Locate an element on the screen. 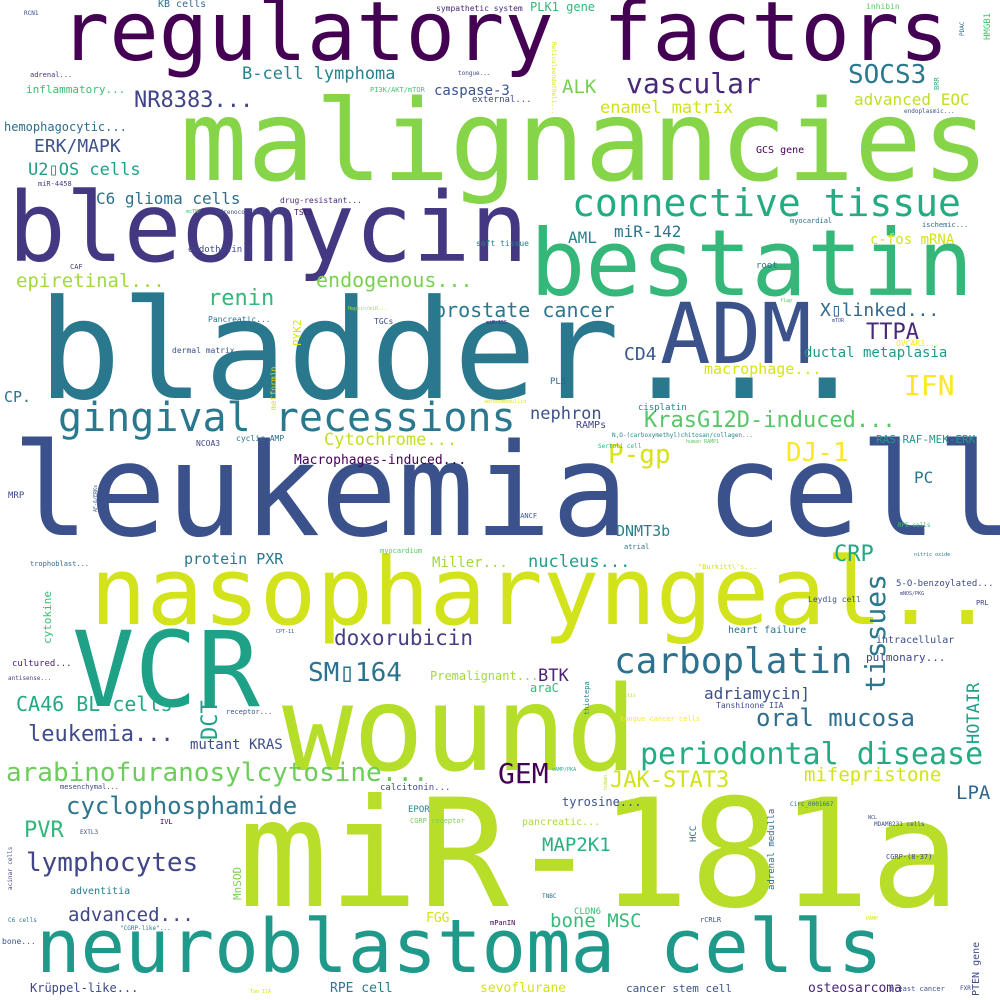 The height and width of the screenshot is (1000, 1000). word-cloud-term: C6 glioma cells is located at coordinates (168, 198).